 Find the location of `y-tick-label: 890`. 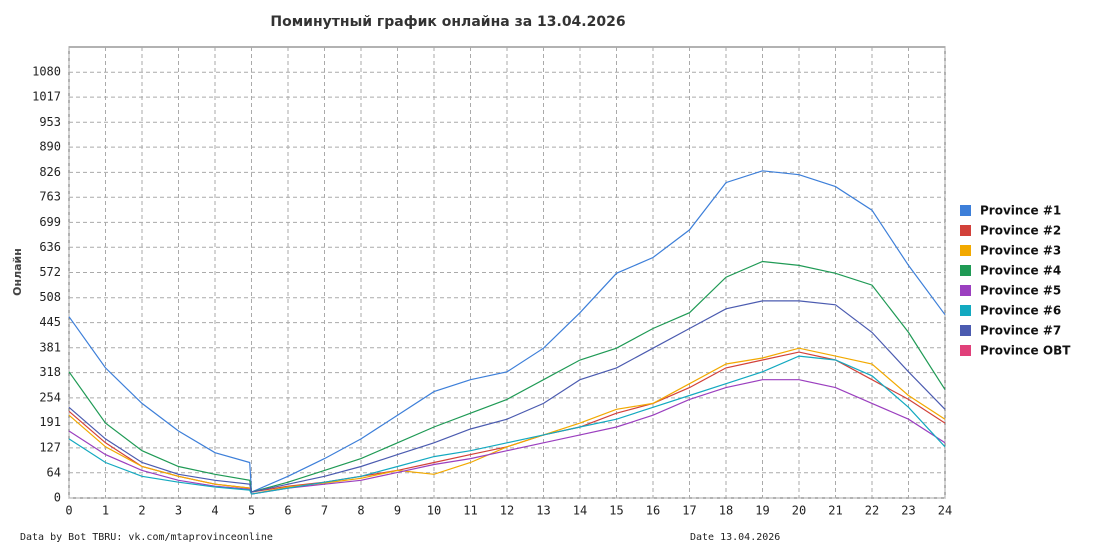

y-tick-label: 890 is located at coordinates (50, 147).